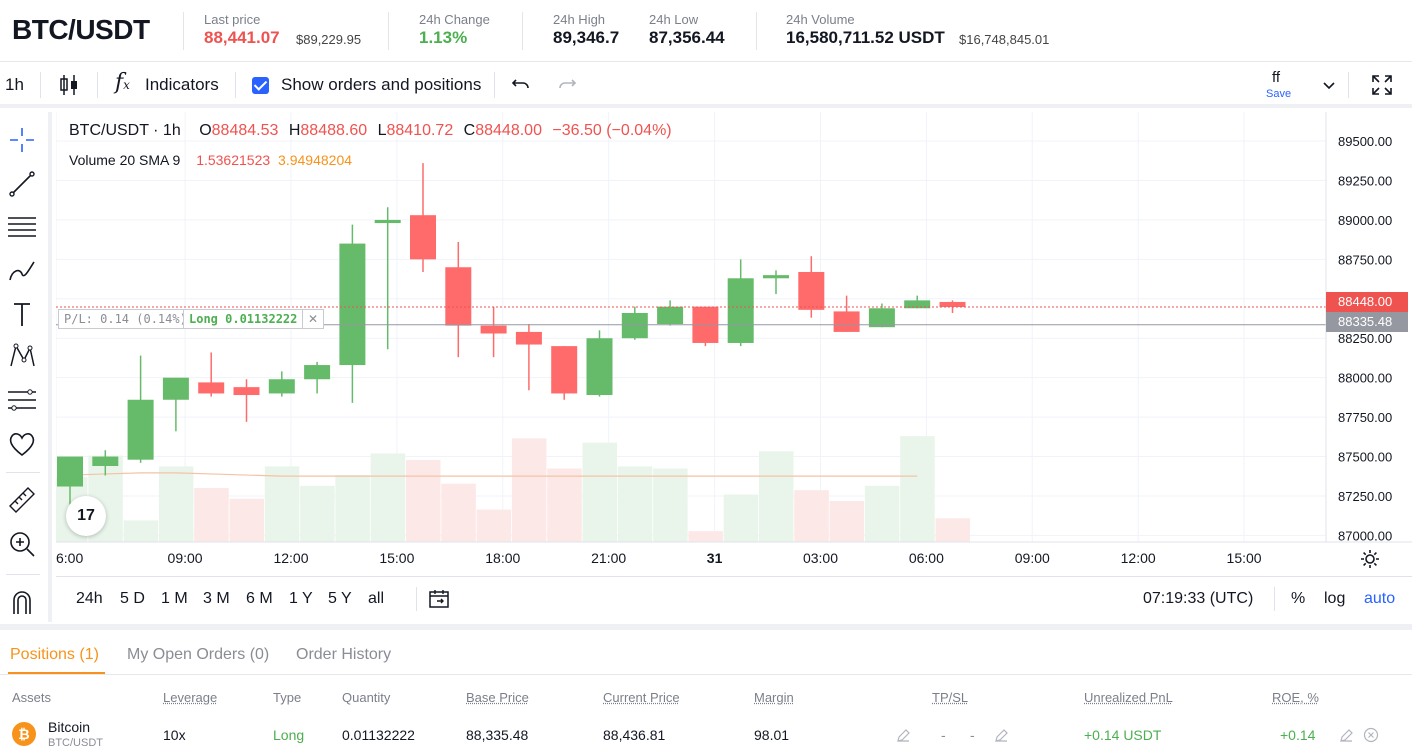  Describe the element at coordinates (439, 599) in the screenshot. I see `goto-date-icon` at that location.